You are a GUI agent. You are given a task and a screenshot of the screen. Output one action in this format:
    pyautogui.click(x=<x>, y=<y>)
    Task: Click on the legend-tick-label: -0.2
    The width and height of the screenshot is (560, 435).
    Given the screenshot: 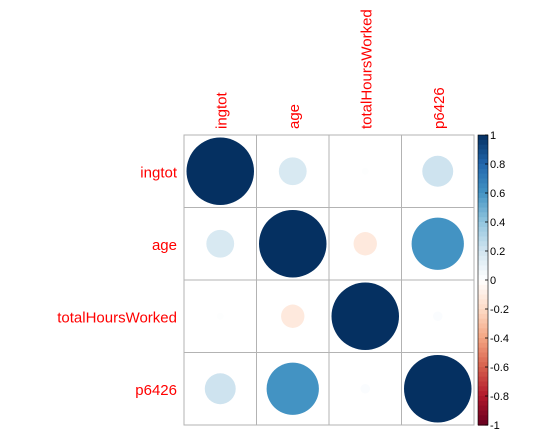 What is the action you would take?
    pyautogui.click(x=499, y=310)
    